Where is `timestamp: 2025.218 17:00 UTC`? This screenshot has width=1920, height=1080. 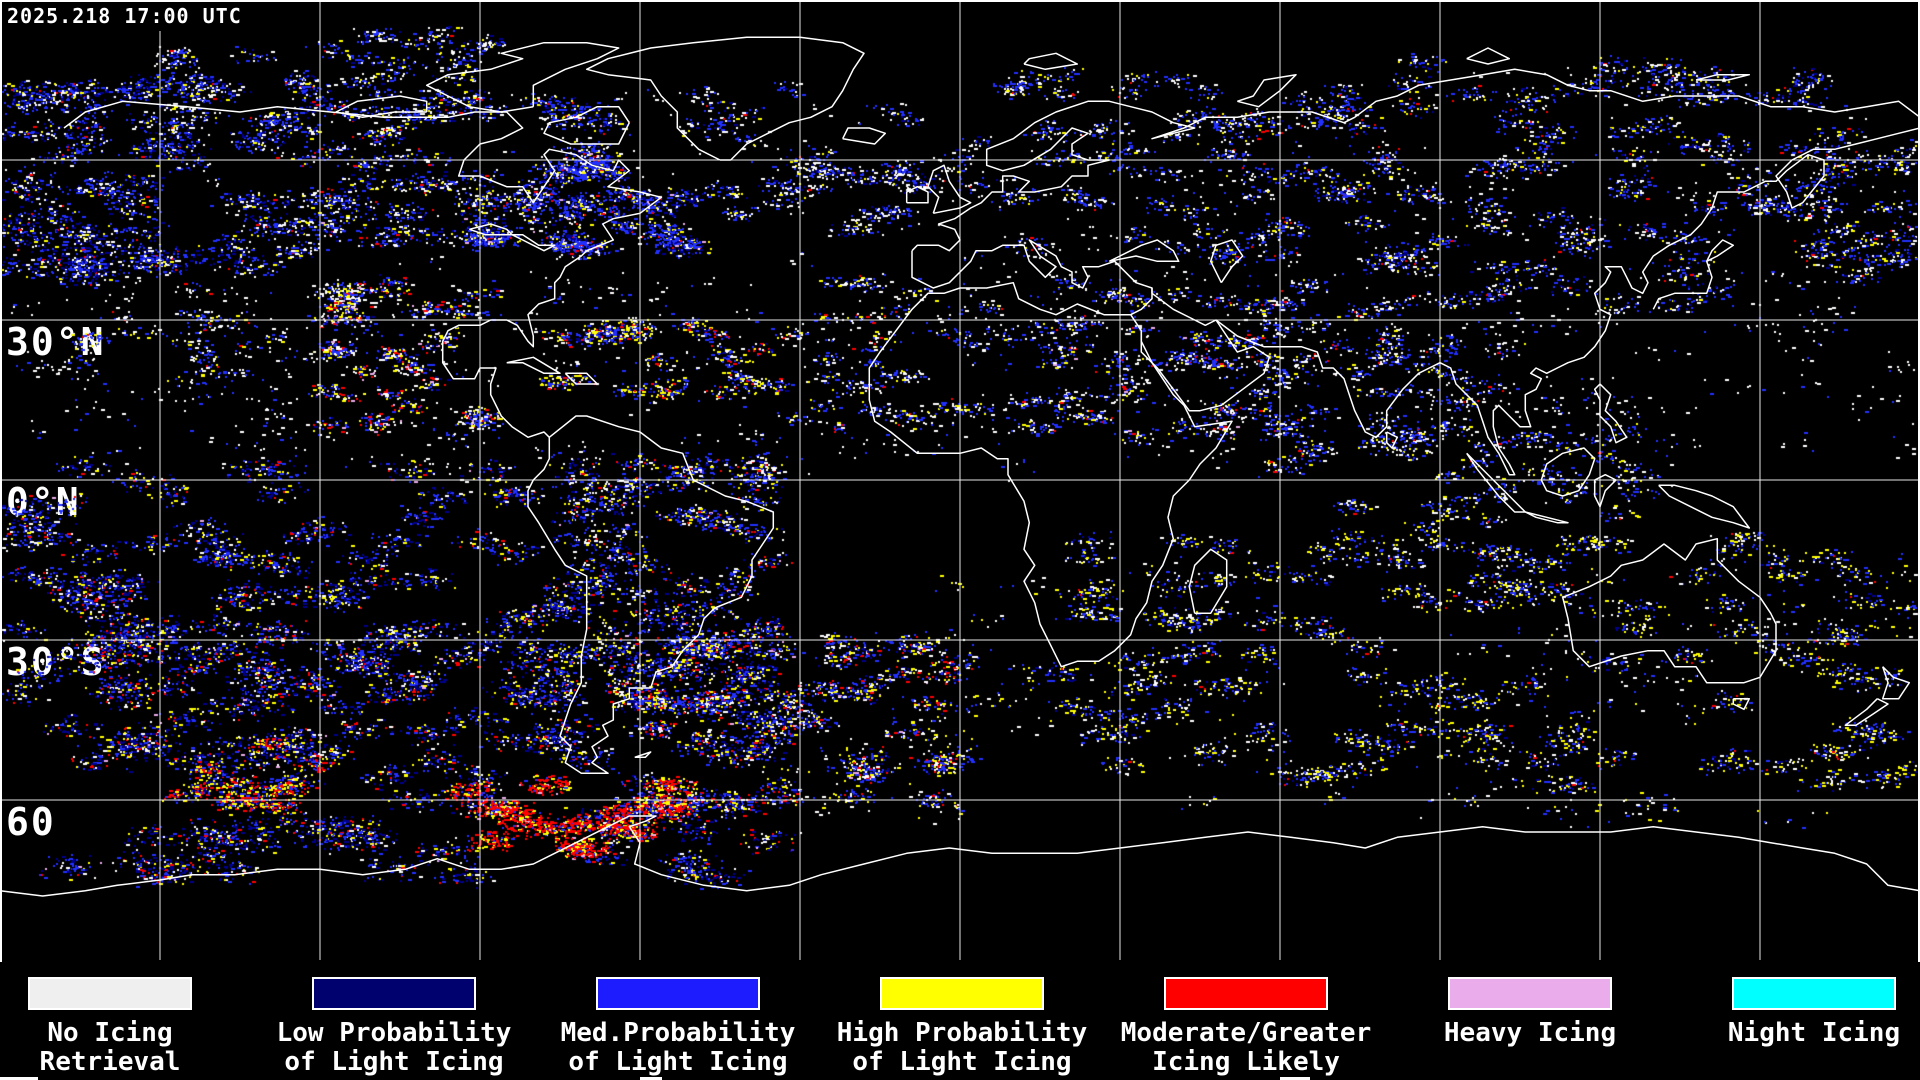 timestamp: 2025.218 17:00 UTC is located at coordinates (126, 15).